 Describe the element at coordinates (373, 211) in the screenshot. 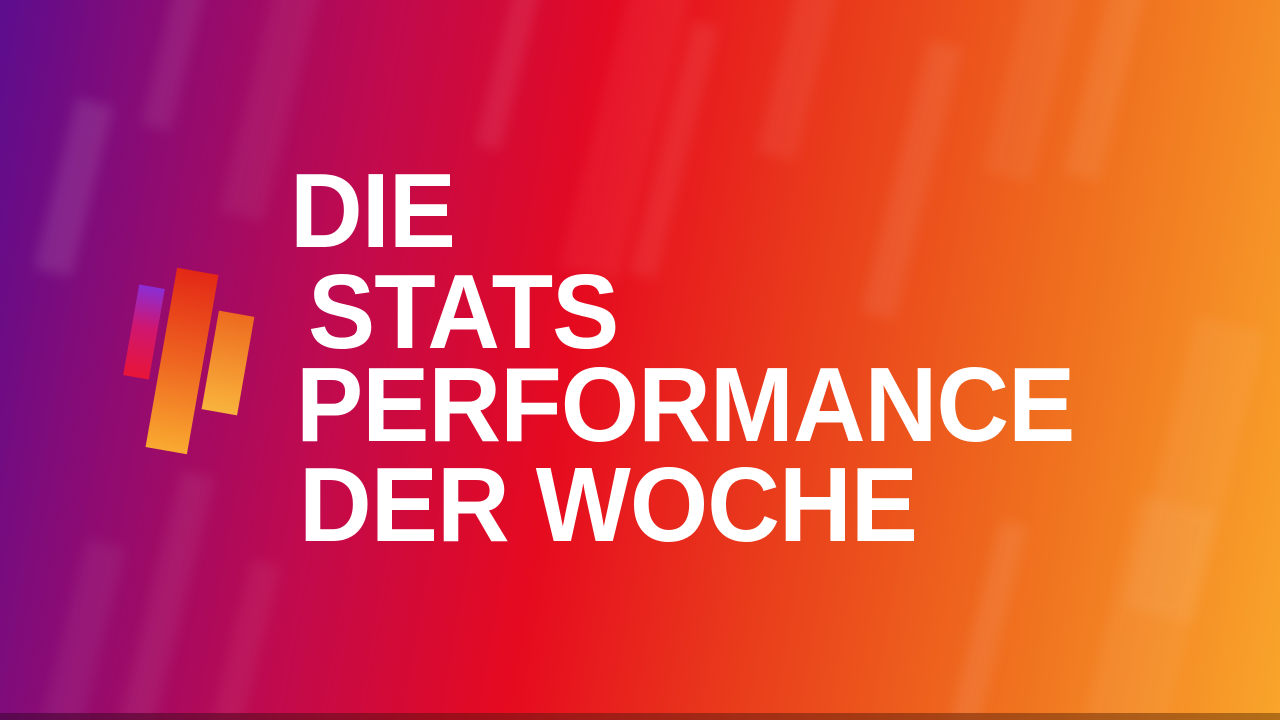

I see `title-line-die: DIE` at that location.